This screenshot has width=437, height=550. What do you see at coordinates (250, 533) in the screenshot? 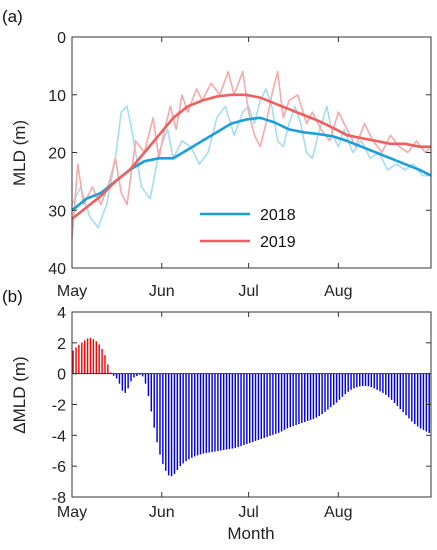
I see `panel-b-xlabel: Month` at bounding box center [250, 533].